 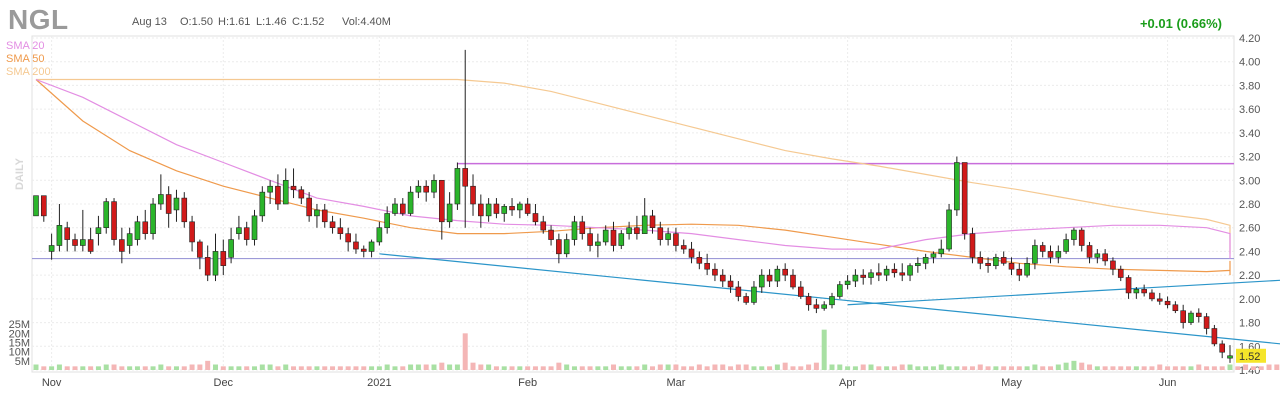 What do you see at coordinates (1249, 205) in the screenshot?
I see `price-tick-label: 2.80` at bounding box center [1249, 205].